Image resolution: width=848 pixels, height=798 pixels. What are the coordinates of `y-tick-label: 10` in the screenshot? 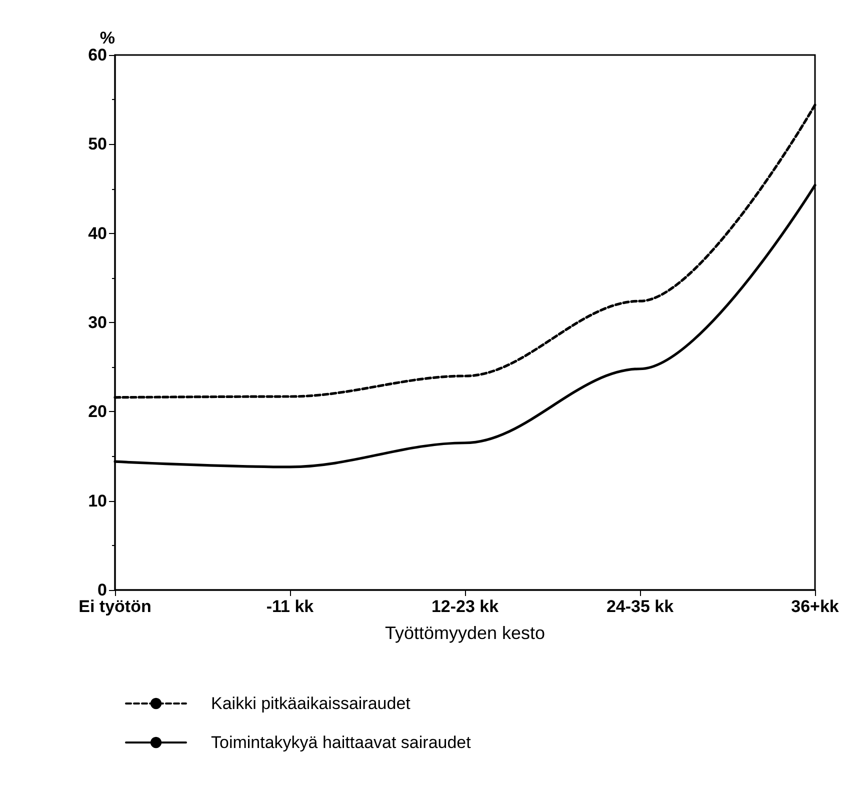 It's located at (97, 500).